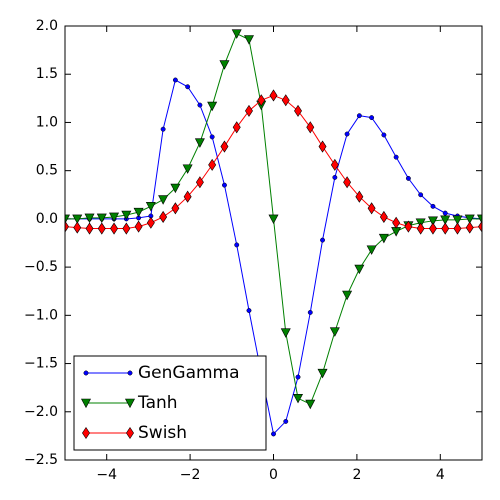 Image resolution: width=500 pixels, height=500 pixels. What do you see at coordinates (440, 475) in the screenshot?
I see `x-tick-label: 4` at bounding box center [440, 475].